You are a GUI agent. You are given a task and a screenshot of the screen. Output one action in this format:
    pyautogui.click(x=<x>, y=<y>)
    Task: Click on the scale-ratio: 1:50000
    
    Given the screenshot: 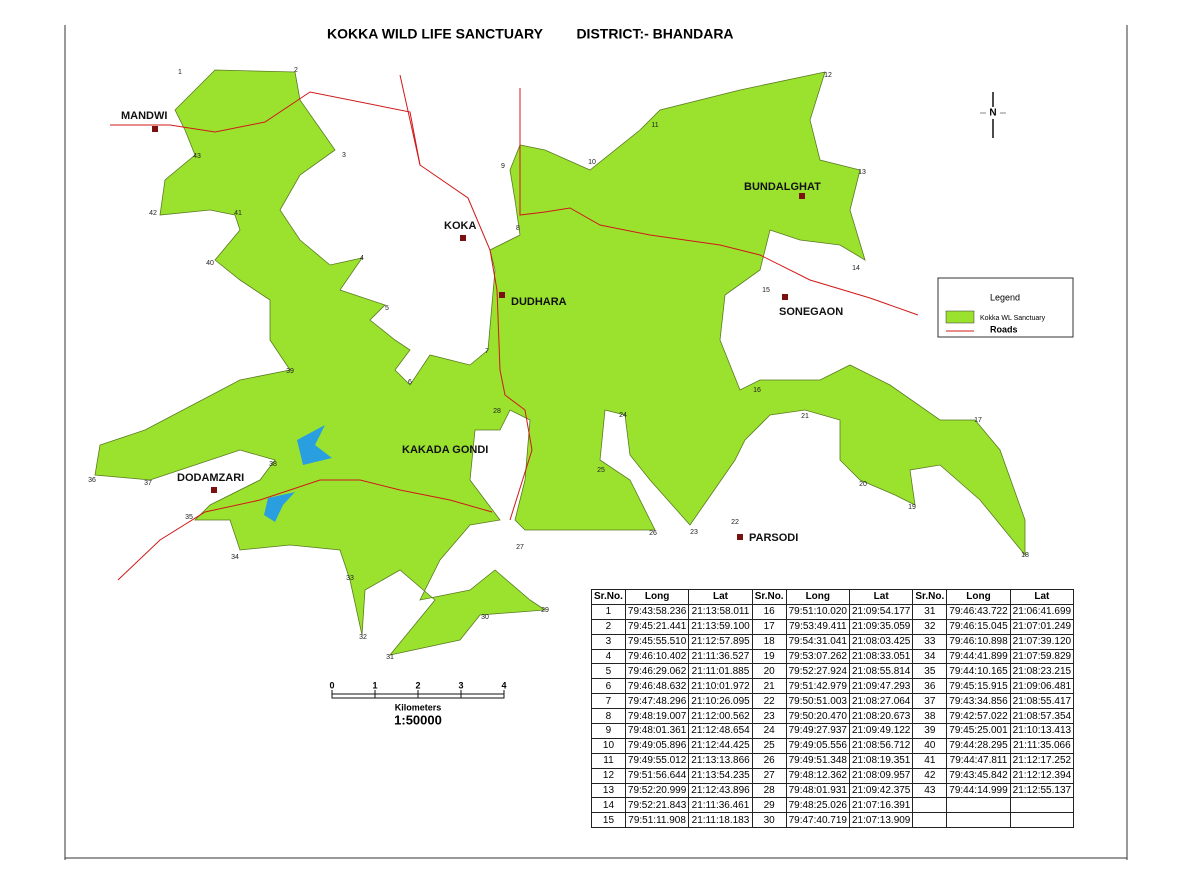 What is the action you would take?
    pyautogui.click(x=418, y=719)
    